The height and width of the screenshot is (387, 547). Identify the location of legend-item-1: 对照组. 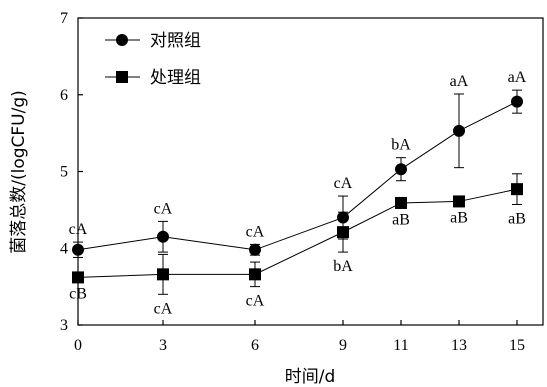
(153, 41).